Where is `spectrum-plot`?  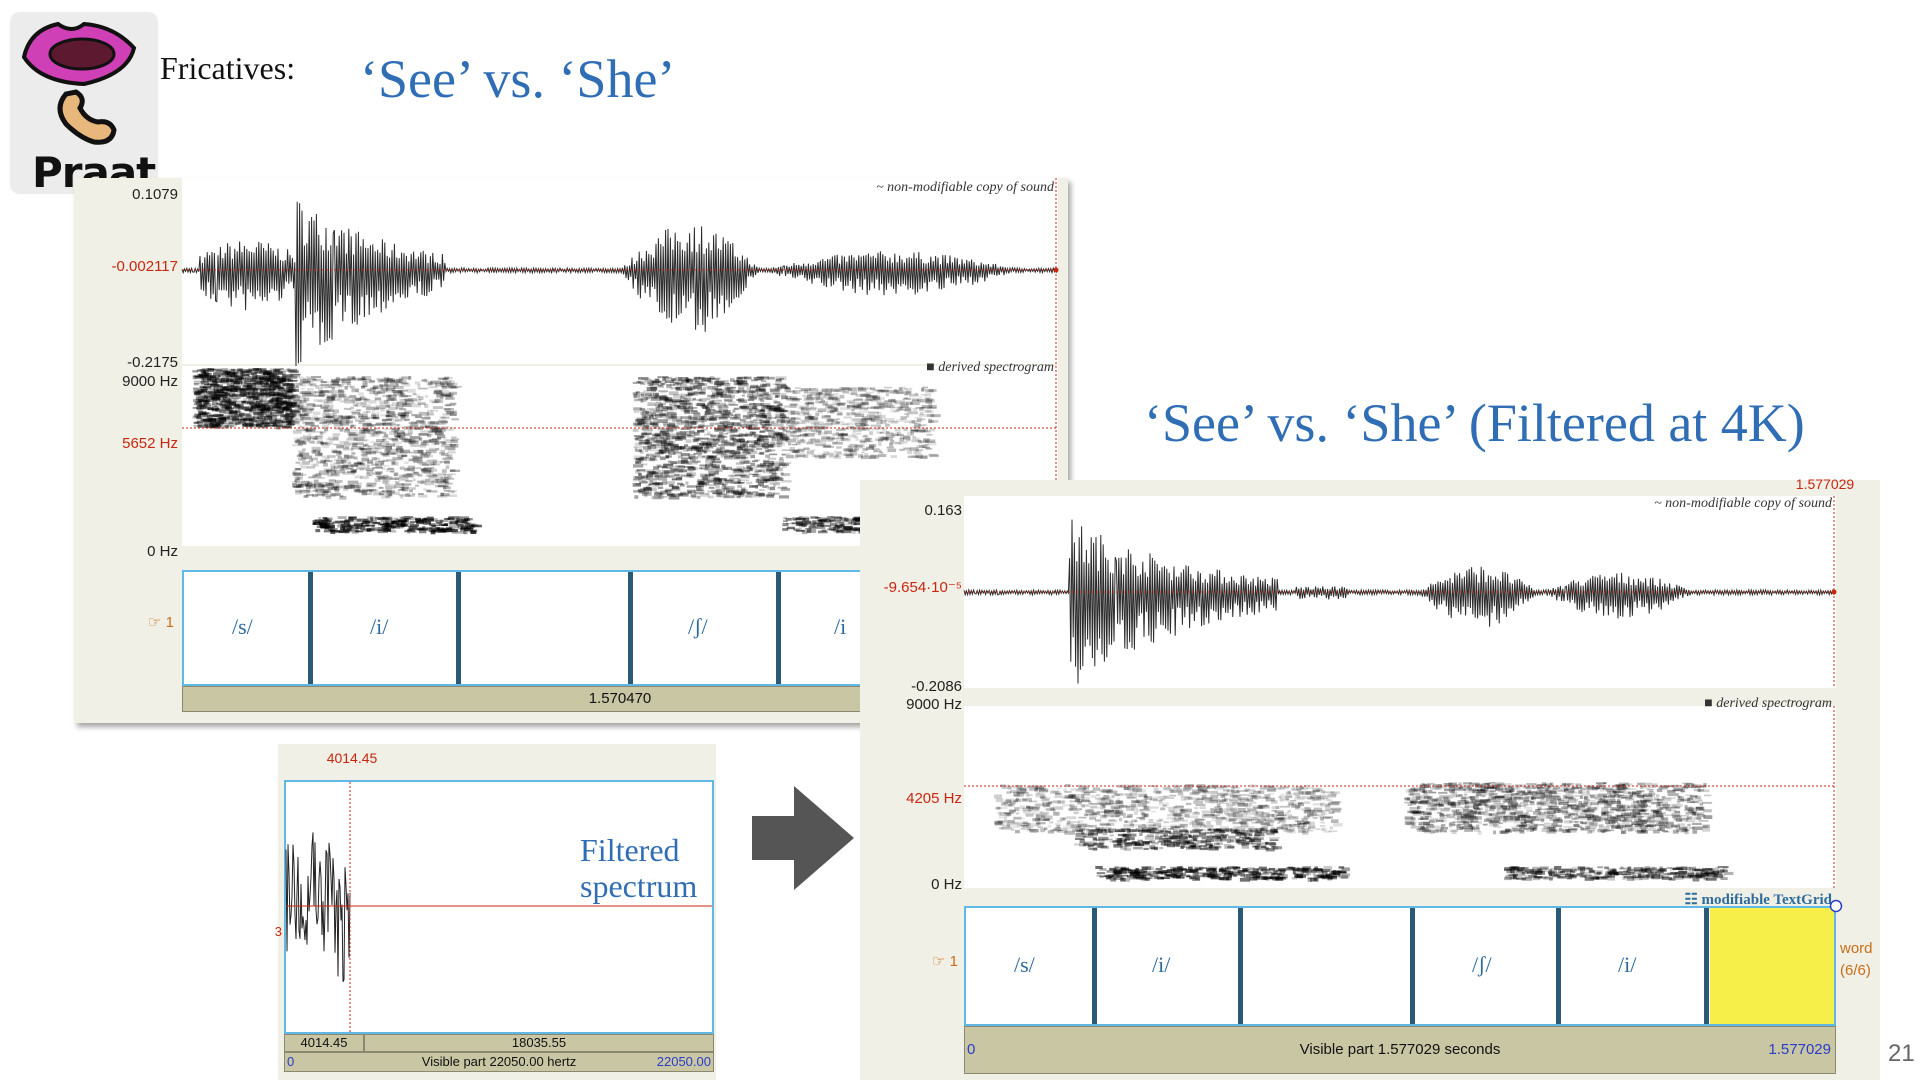
spectrum-plot is located at coordinates (499, 907).